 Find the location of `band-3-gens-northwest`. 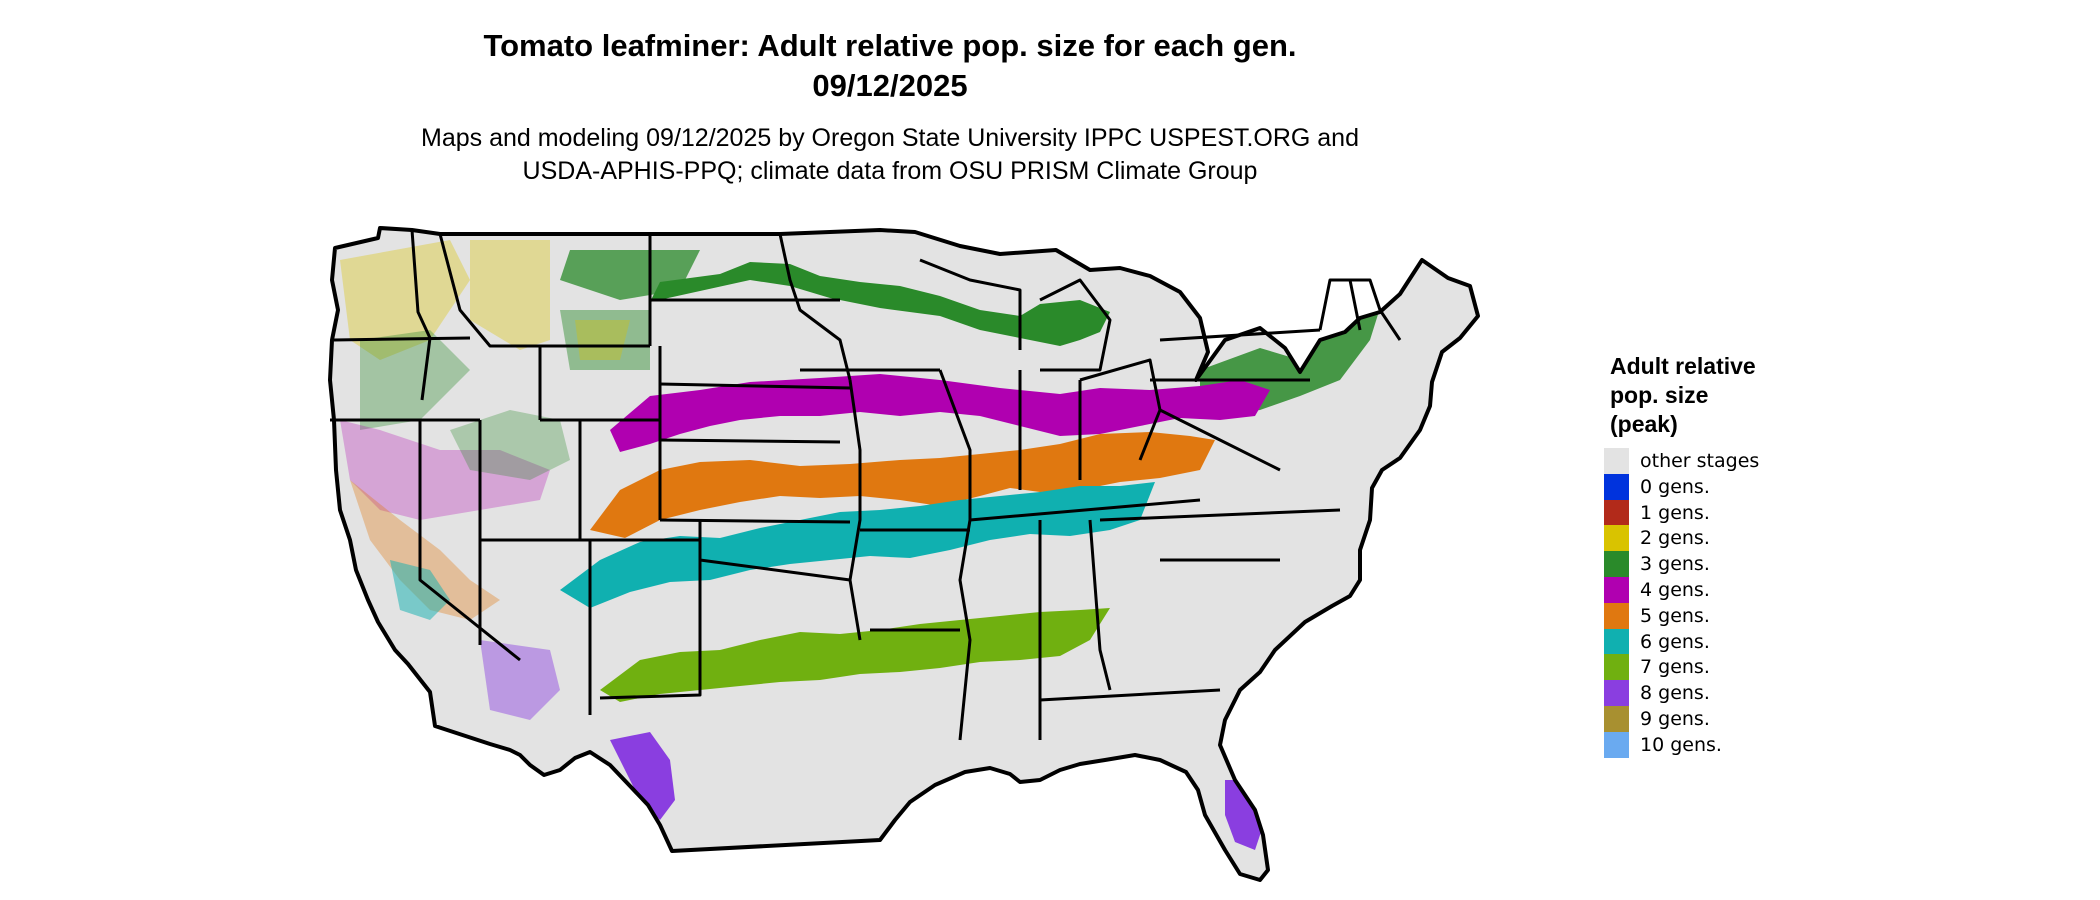

band-3-gens-northwest is located at coordinates (415, 380).